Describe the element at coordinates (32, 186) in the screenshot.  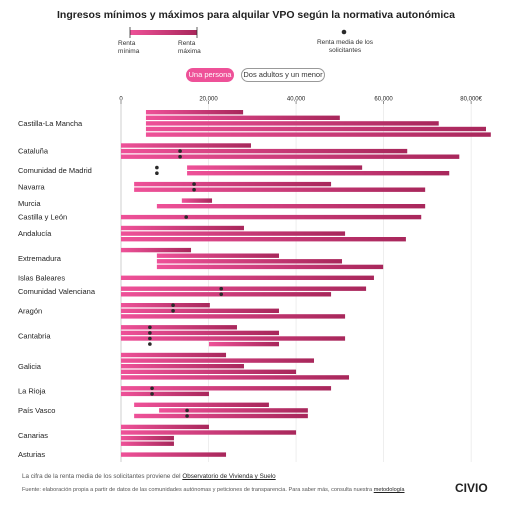
I see `region-label: Navarra` at that location.